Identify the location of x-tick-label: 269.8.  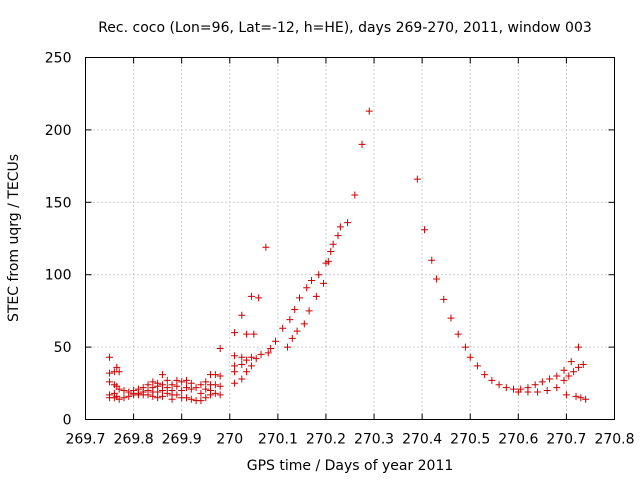
(134, 440).